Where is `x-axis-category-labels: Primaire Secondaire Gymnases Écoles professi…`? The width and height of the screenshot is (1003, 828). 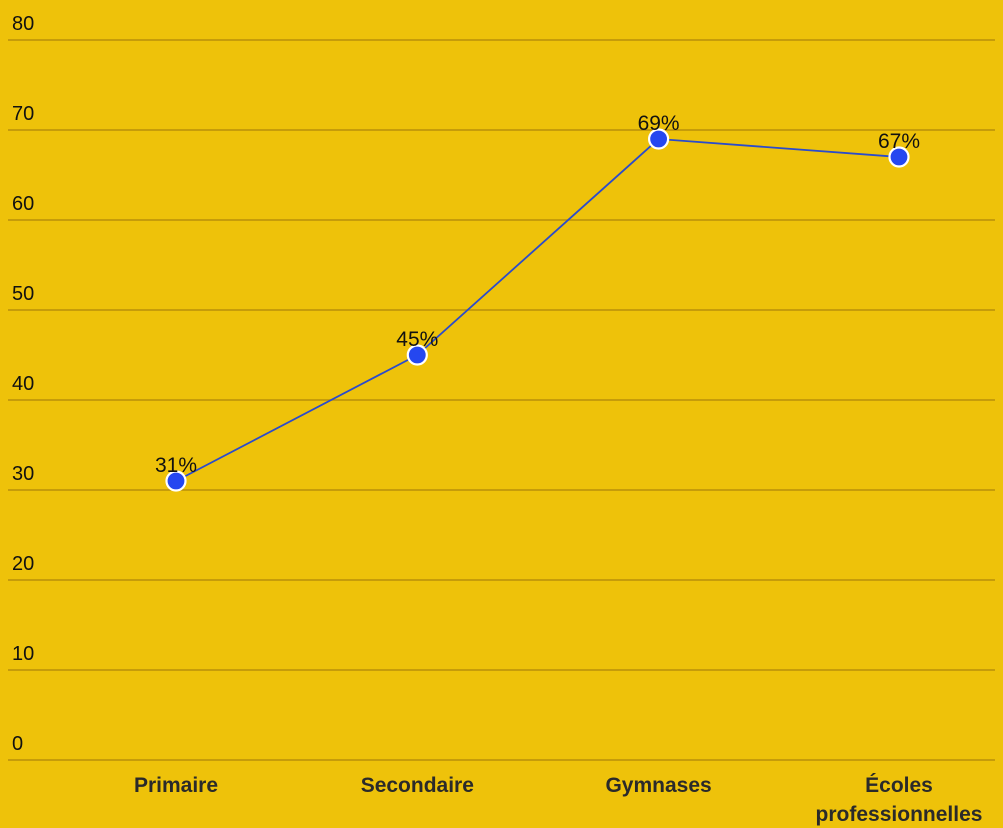 x-axis-category-labels: Primaire Secondaire Gymnases Écoles professi… is located at coordinates (558, 800).